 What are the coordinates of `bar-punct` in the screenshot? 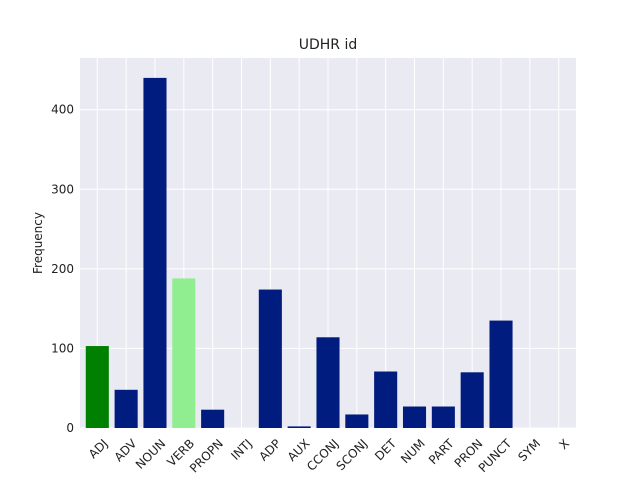 It's located at (500, 374).